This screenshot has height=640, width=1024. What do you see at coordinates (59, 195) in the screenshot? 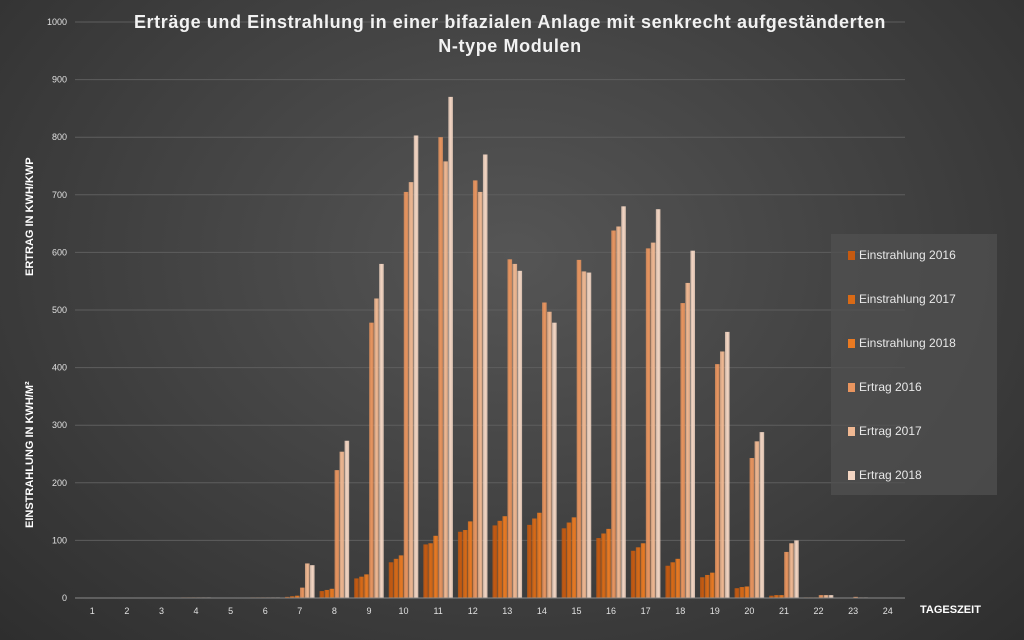
I see `y-tick-label: 700` at bounding box center [59, 195].